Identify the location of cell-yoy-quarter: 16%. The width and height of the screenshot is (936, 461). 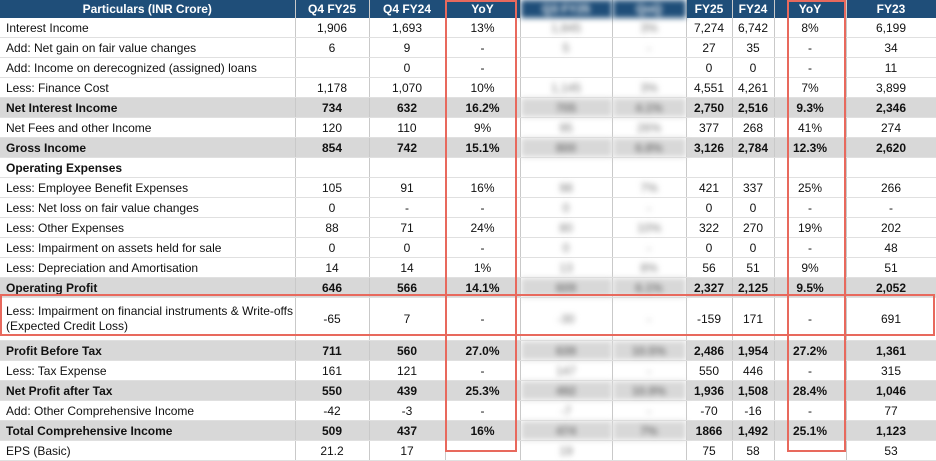
(483, 187).